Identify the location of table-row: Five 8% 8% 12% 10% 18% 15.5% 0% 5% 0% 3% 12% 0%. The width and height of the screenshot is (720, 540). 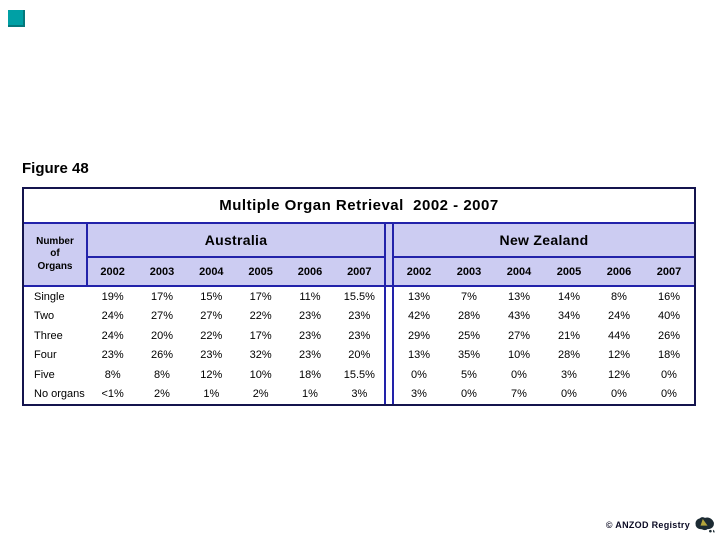
(359, 375).